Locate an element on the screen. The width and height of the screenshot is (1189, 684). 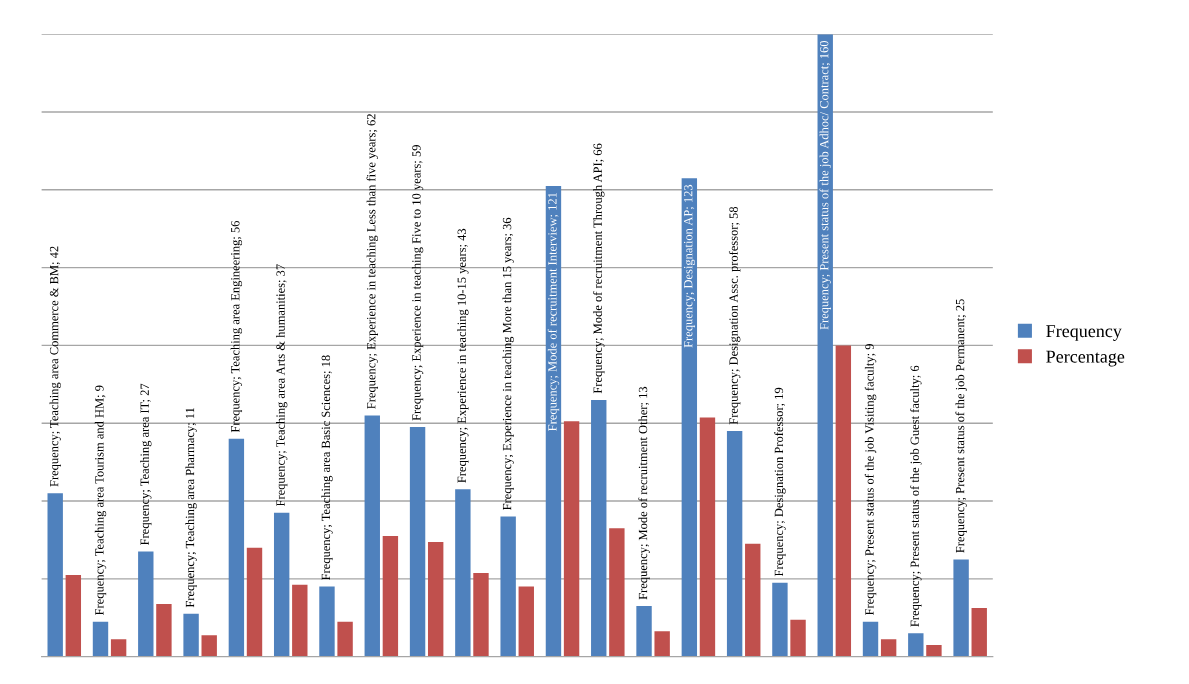
data-label: Frequency; Experience in teaching Five to 10 years; 59 is located at coordinates (417, 283).